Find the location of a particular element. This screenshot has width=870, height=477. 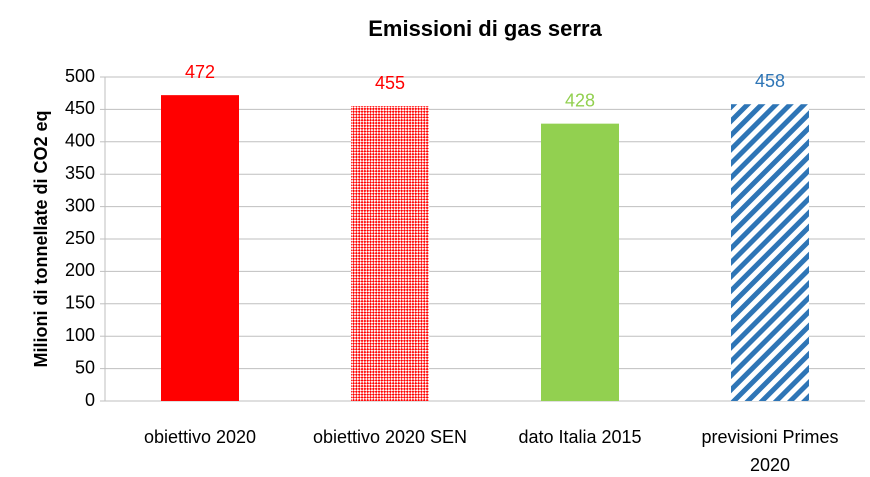

y-tick-label: 250 is located at coordinates (80, 238).